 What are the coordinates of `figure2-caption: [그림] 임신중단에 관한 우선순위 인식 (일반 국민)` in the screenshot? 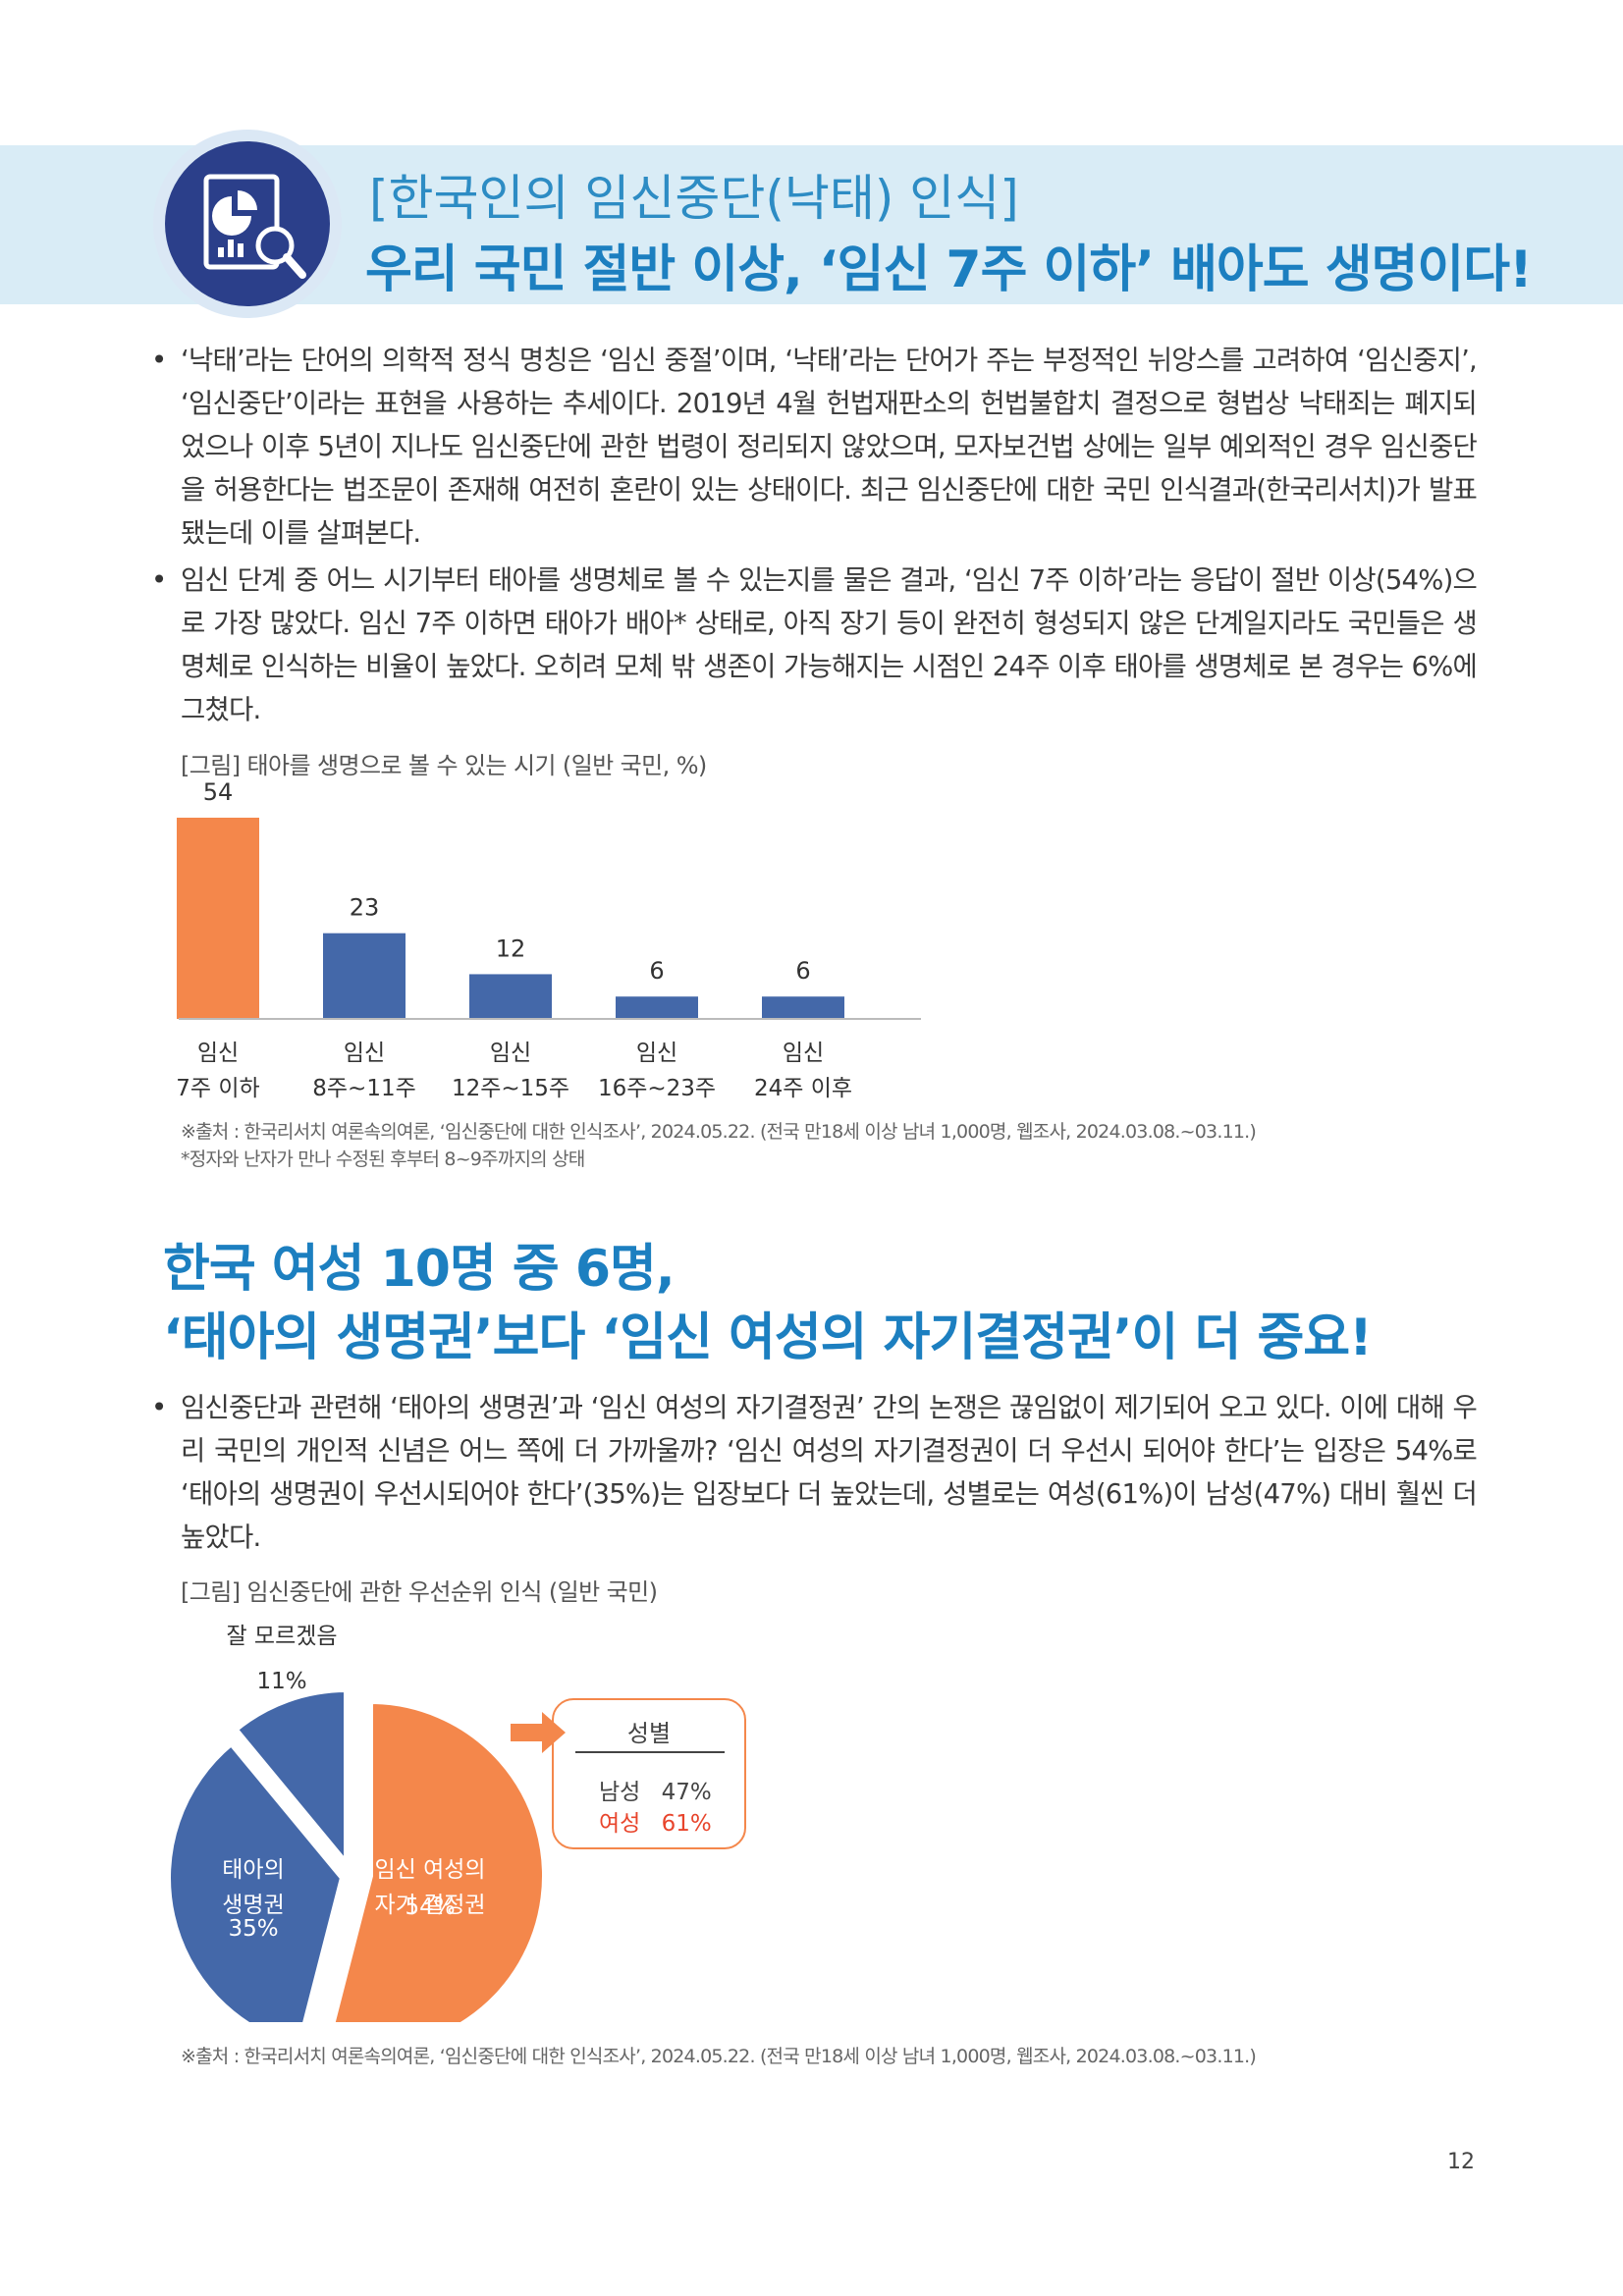 It's located at (420, 1592).